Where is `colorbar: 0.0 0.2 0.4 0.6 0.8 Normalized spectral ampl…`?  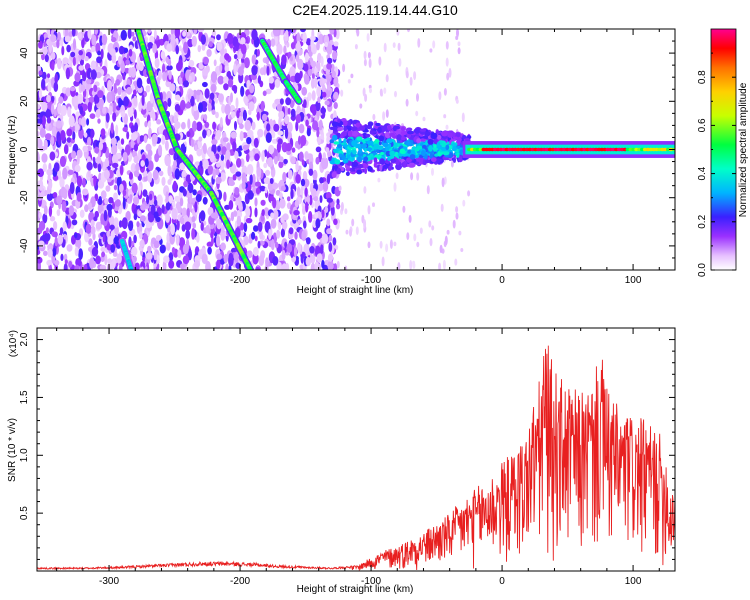
colorbar: 0.0 0.2 0.4 0.6 0.8 Normalized spectral ampl… is located at coordinates (723, 152).